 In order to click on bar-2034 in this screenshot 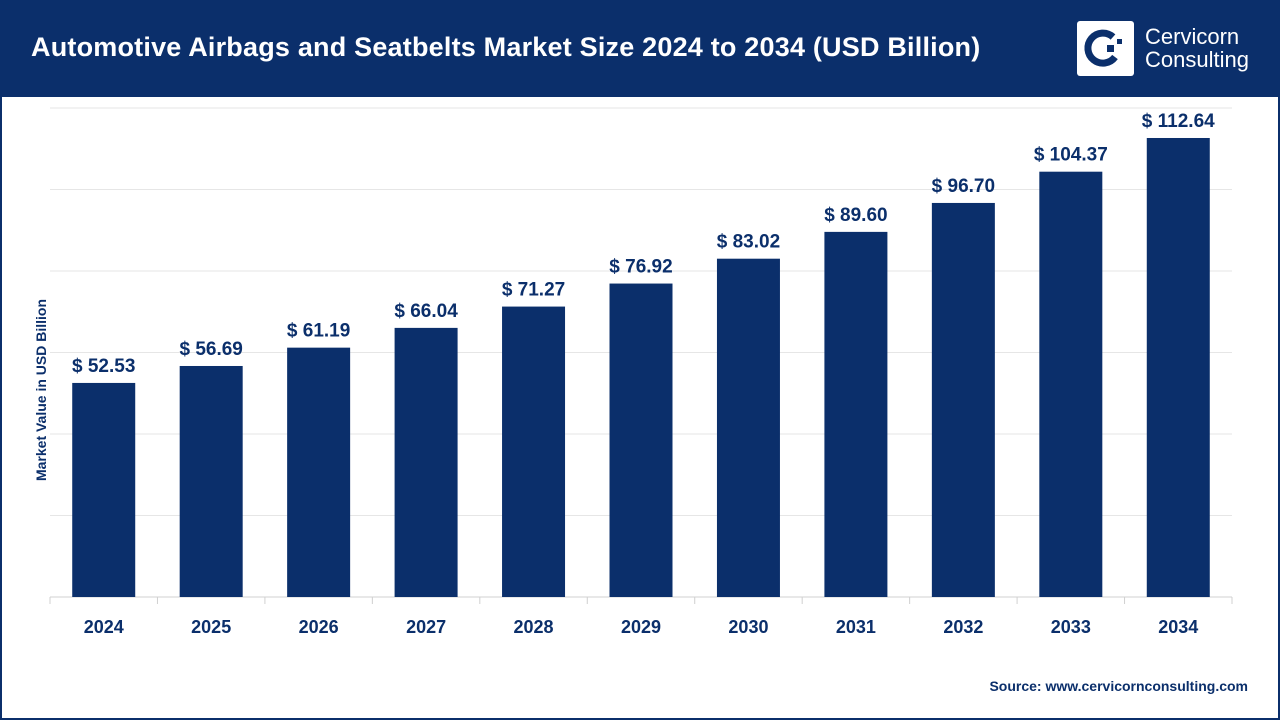, I will do `click(1178, 367)`.